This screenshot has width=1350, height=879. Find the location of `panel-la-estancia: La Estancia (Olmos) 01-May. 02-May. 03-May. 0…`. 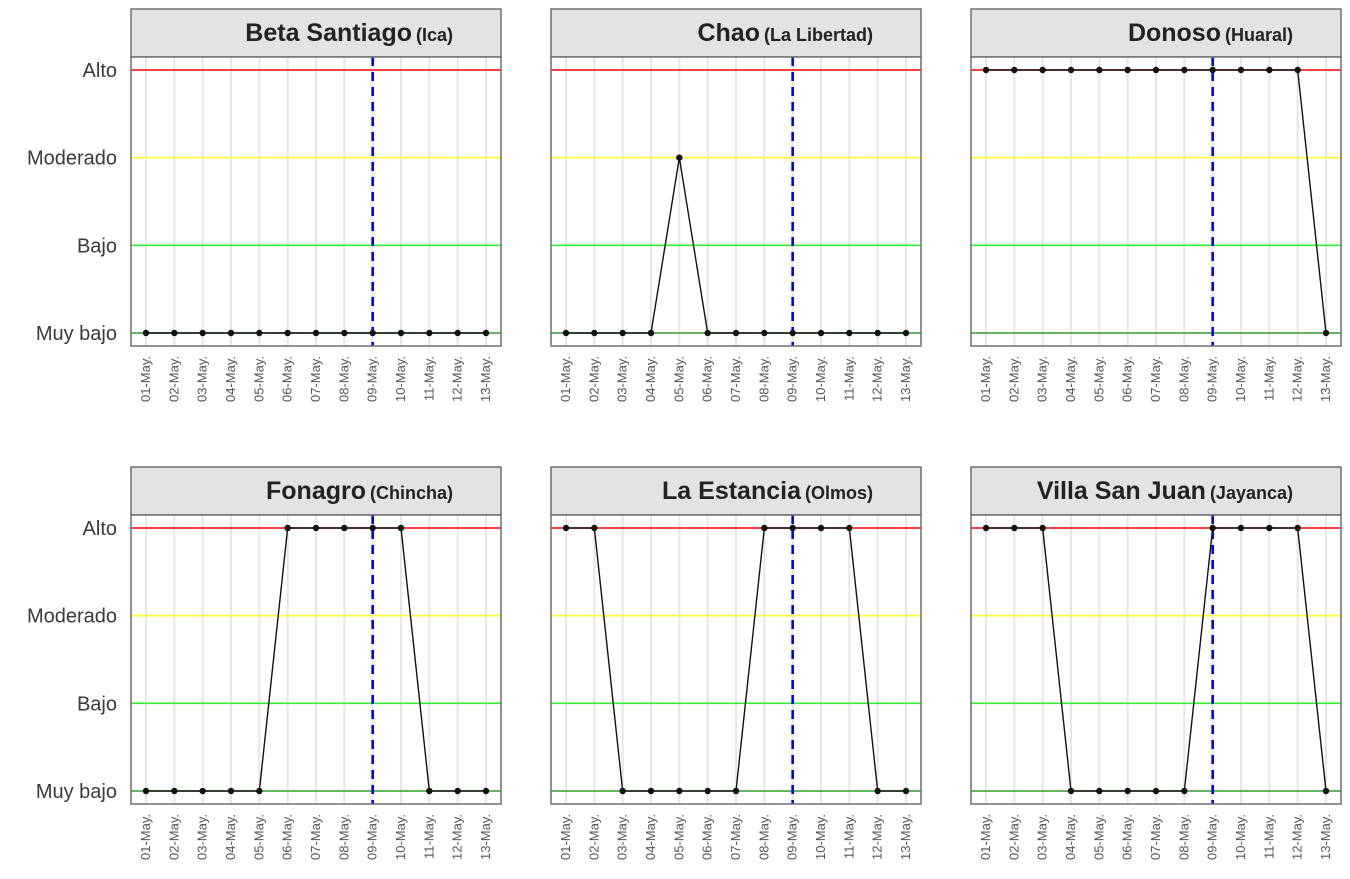

panel-la-estancia: La Estancia (Olmos) 01-May. 02-May. 03-May. 0… is located at coordinates (736, 663).